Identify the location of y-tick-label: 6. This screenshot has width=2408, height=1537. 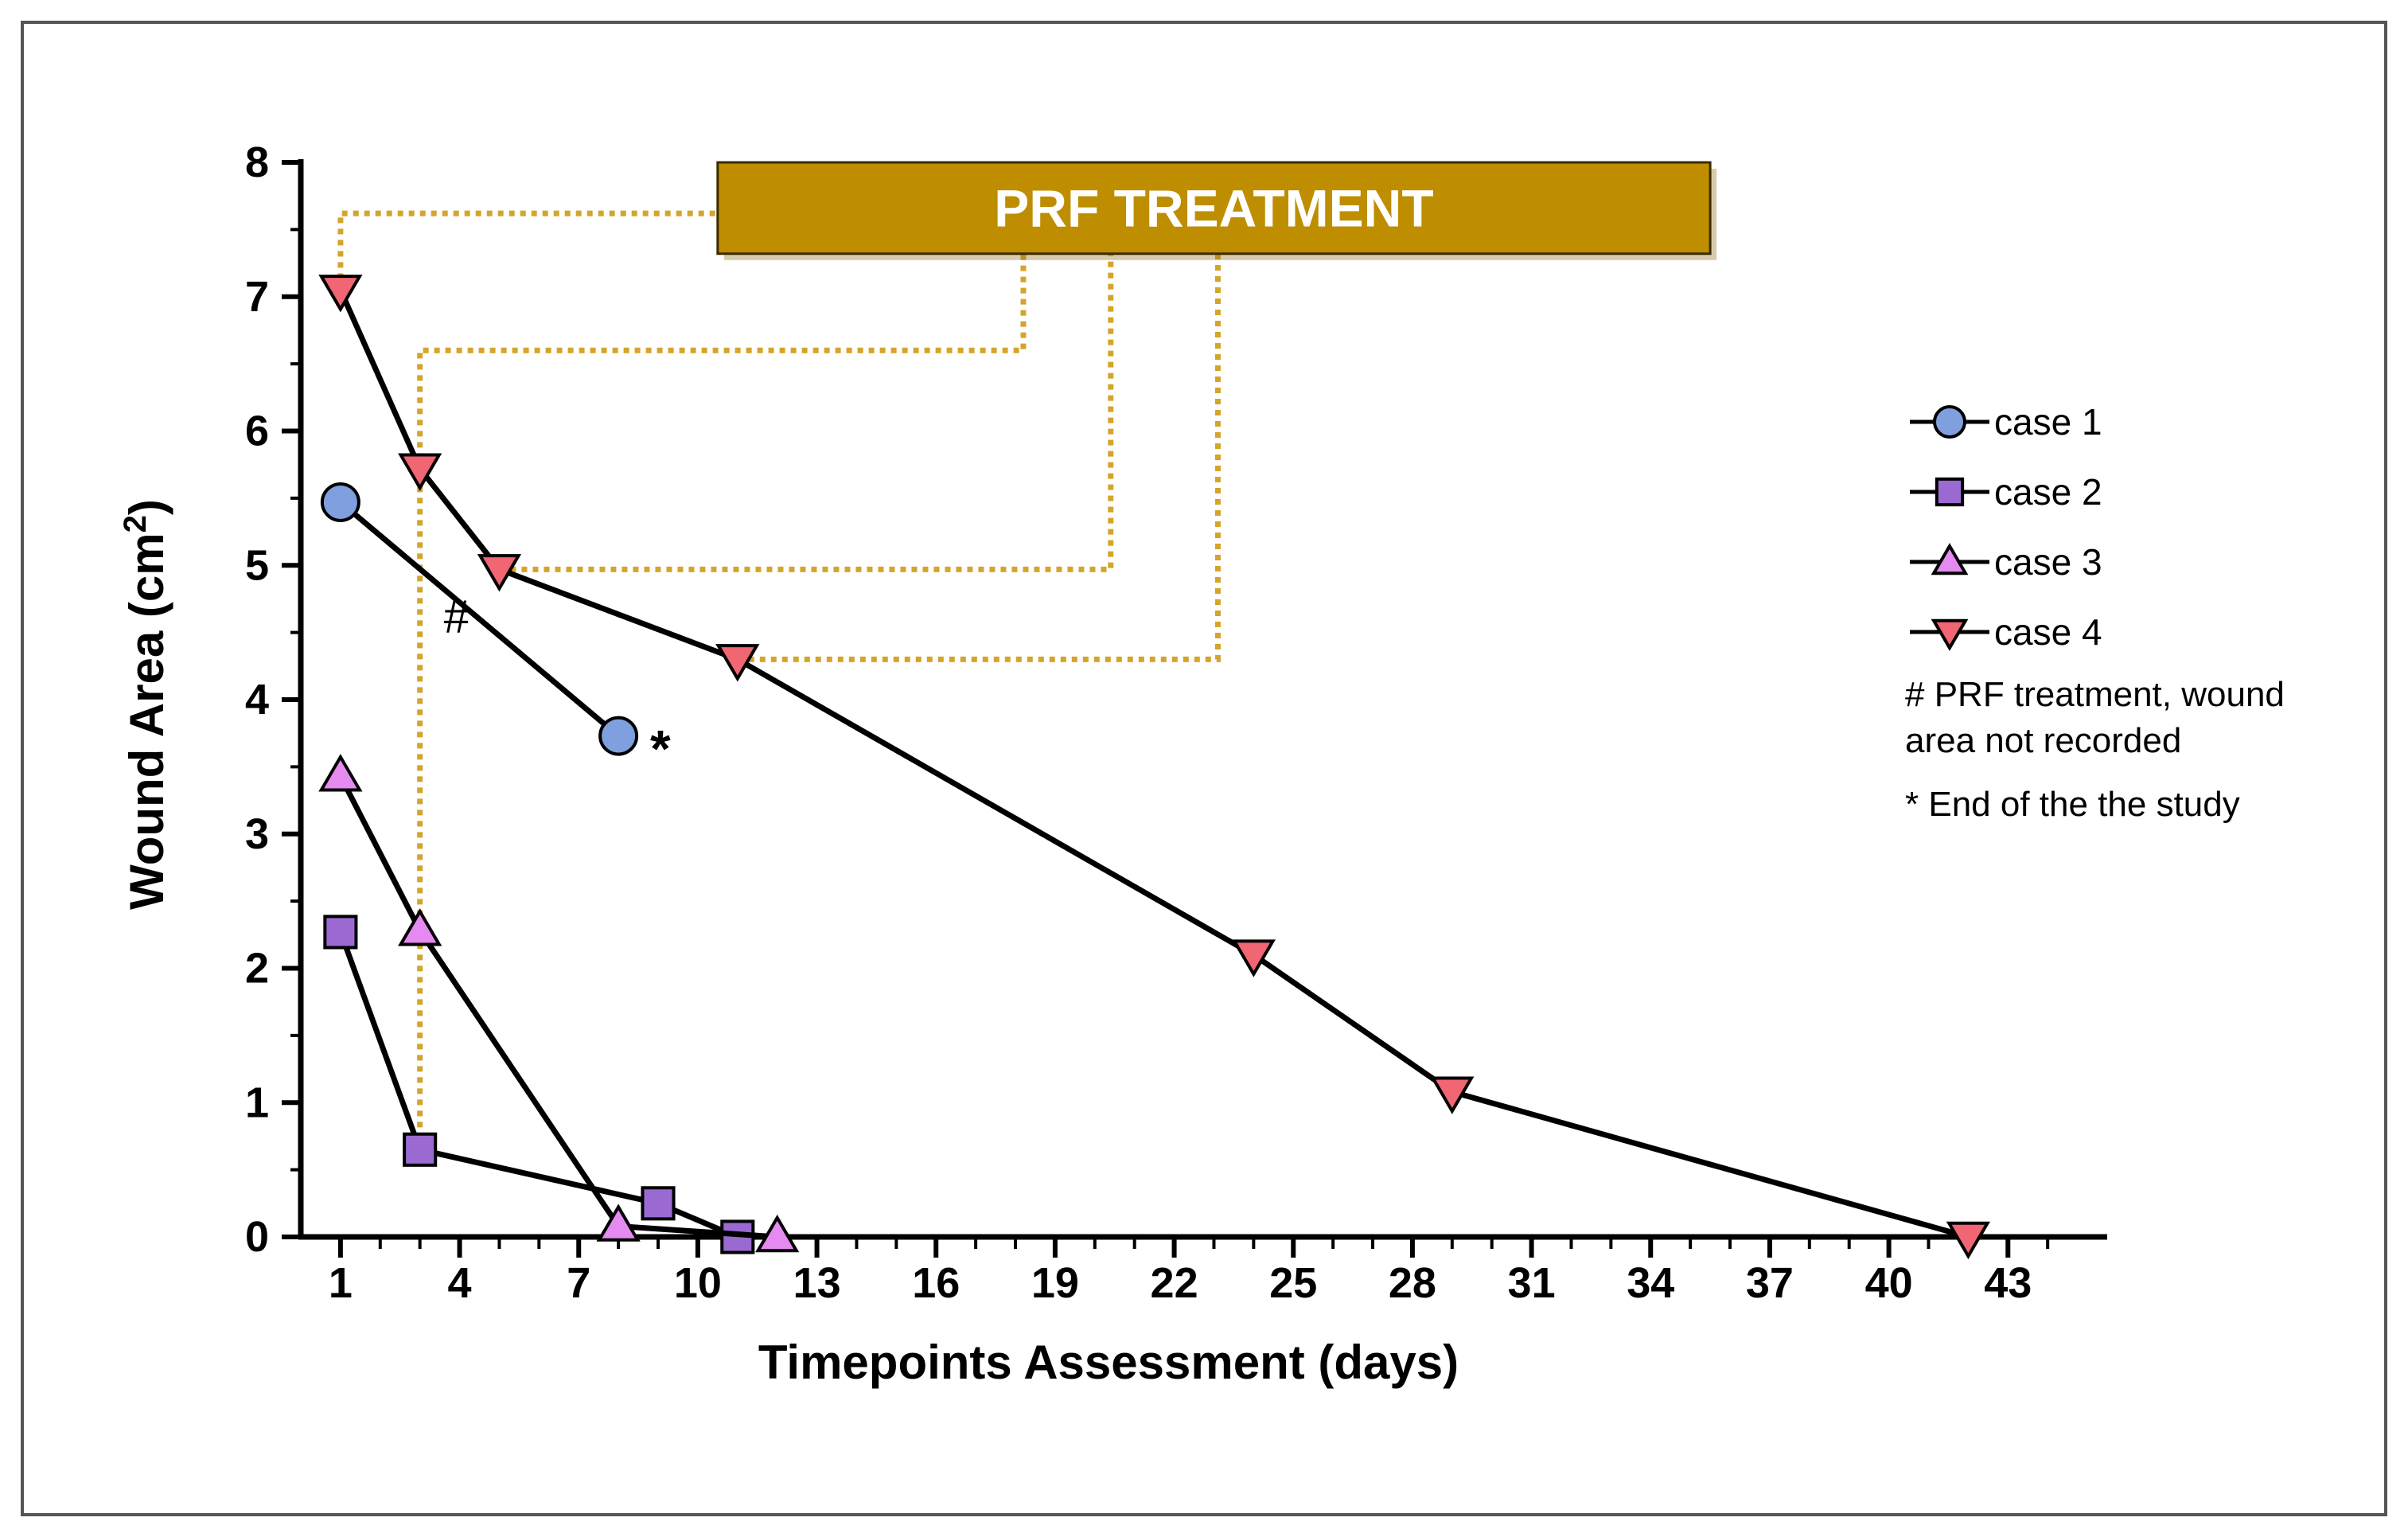
(257, 431).